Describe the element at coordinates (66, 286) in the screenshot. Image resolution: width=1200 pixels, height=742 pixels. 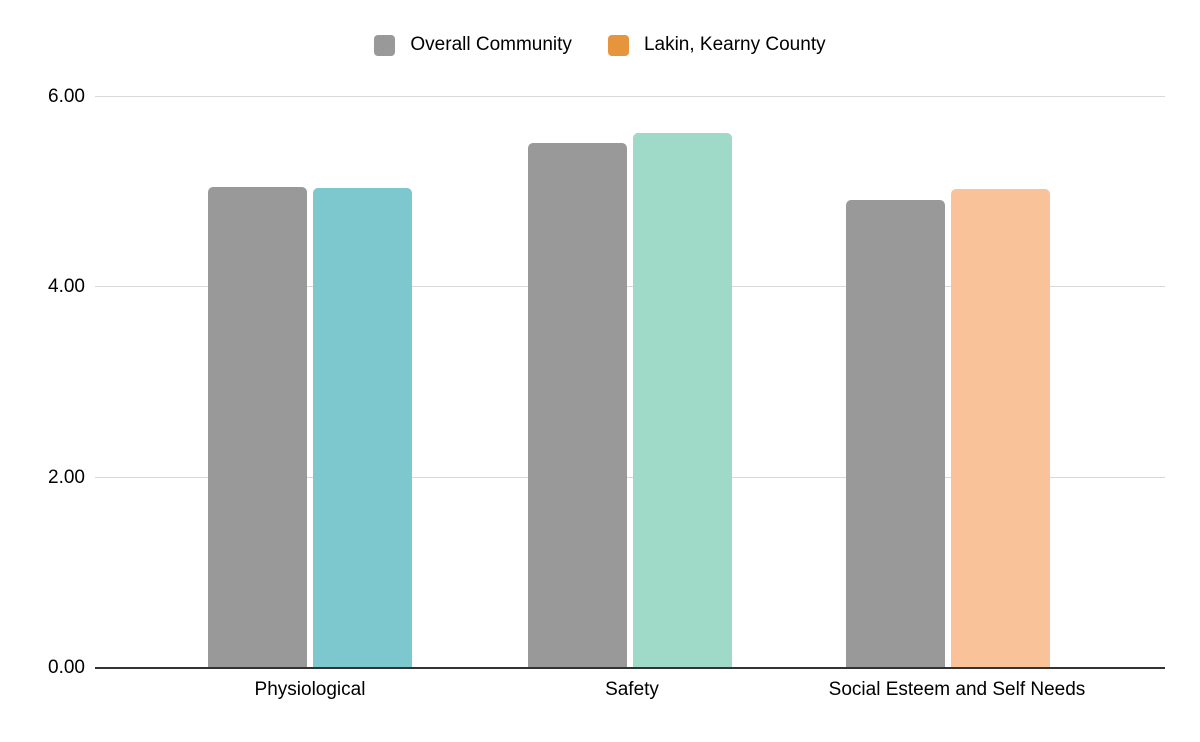
I see `y-tick-label-4.00: 4.00` at that location.